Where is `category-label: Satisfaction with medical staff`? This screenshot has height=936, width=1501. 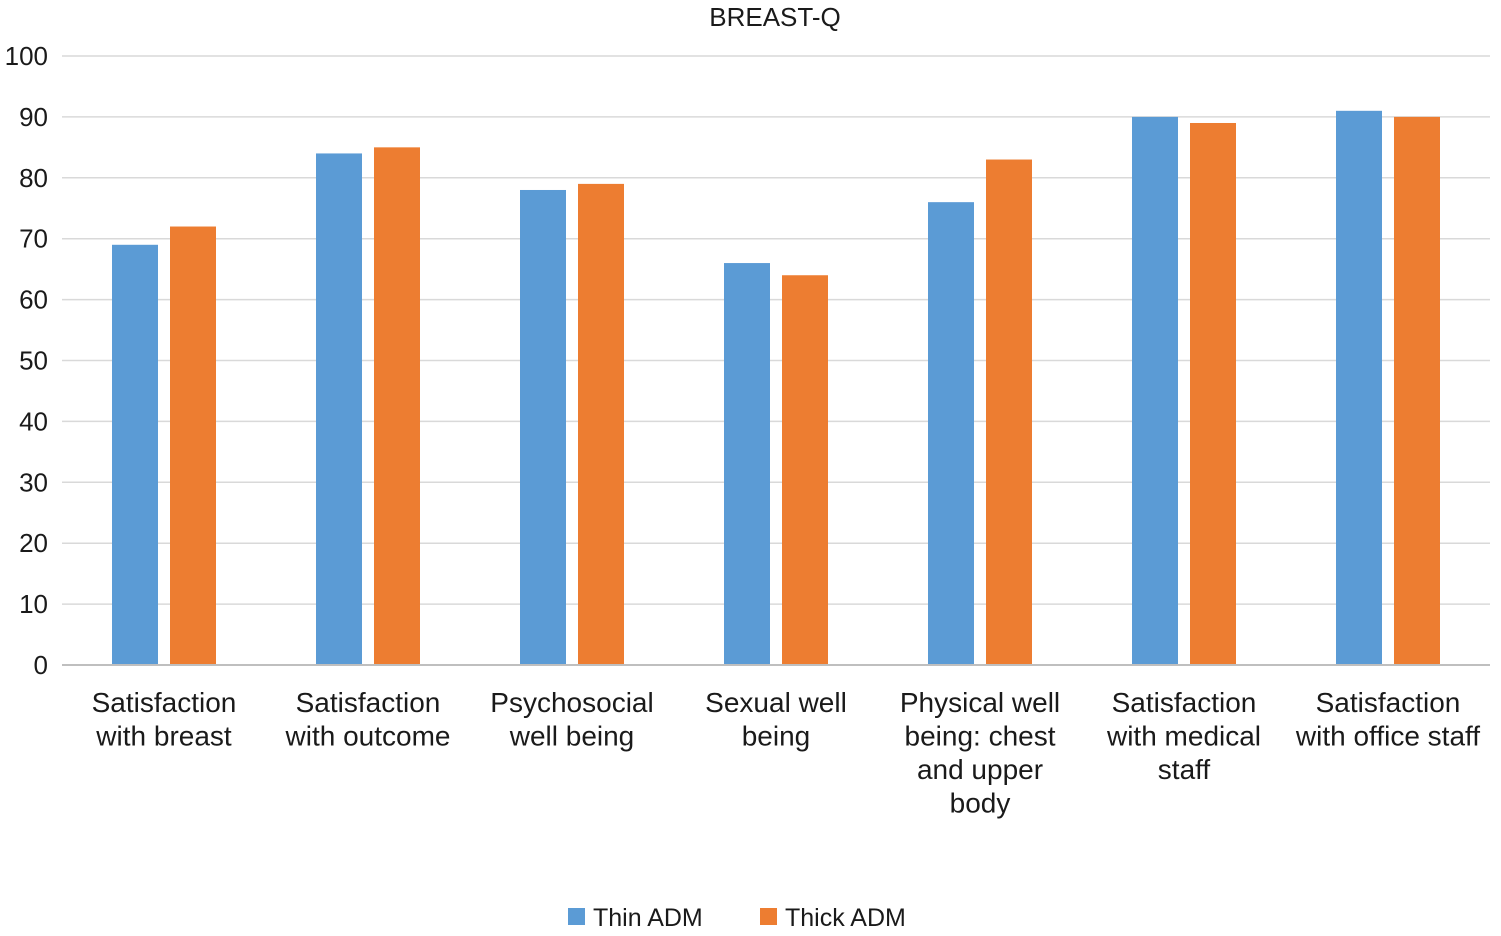 category-label: Satisfaction with medical staff is located at coordinates (1183, 736).